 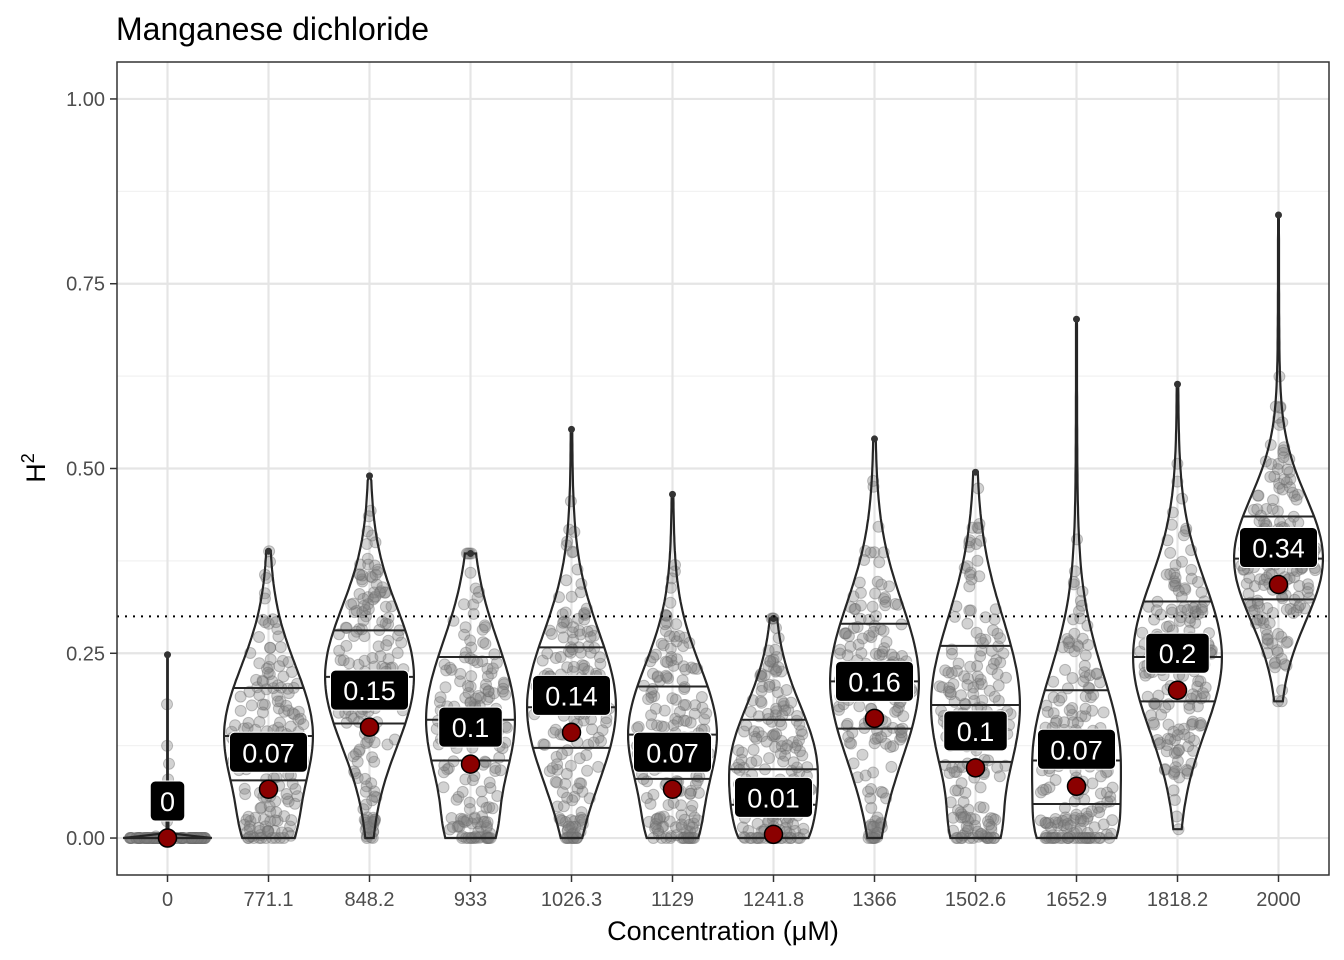 What do you see at coordinates (1076, 750) in the screenshot?
I see `mean-label: 0.07` at bounding box center [1076, 750].